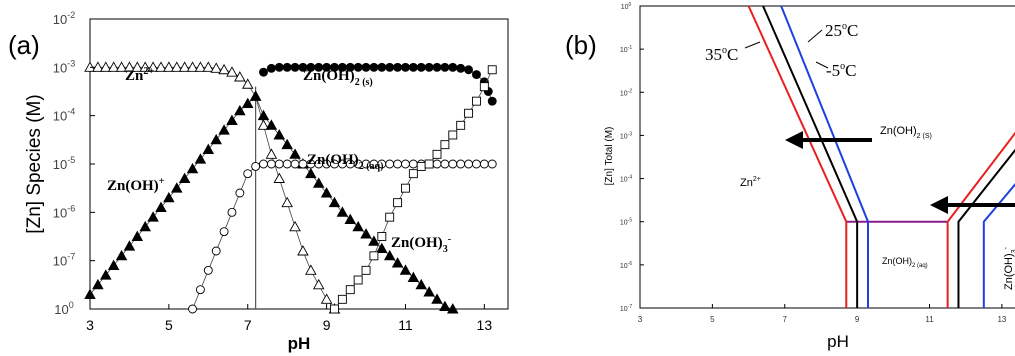 The image size is (1015, 356). Describe the element at coordinates (841, 30) in the screenshot. I see `label-25c: 25oC` at that location.